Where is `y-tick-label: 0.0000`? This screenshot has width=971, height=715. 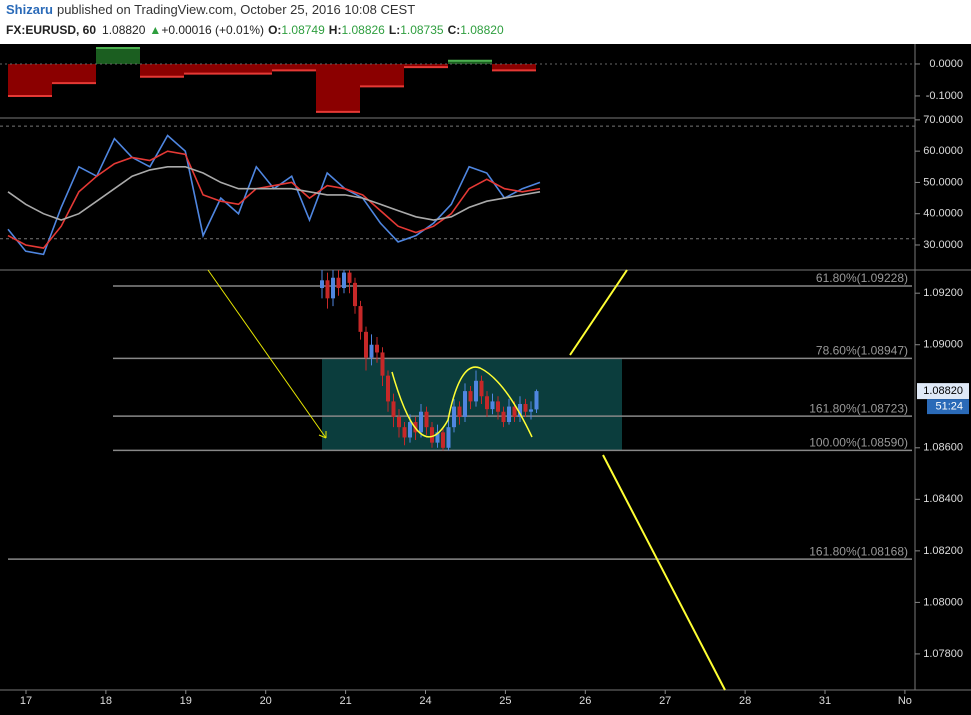 y-tick-label: 0.0000 is located at coordinates (946, 64).